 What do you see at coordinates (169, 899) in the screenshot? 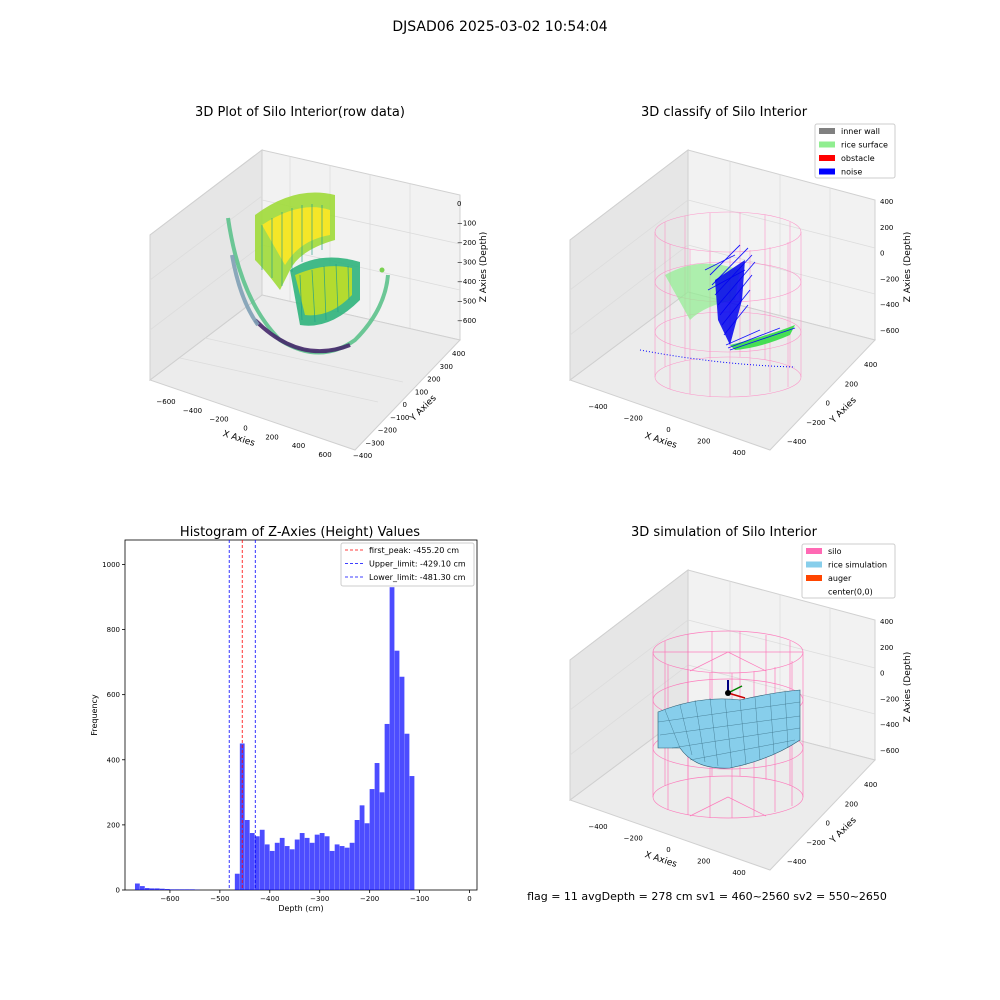
I see `hist-x-tick: −600` at bounding box center [169, 899].